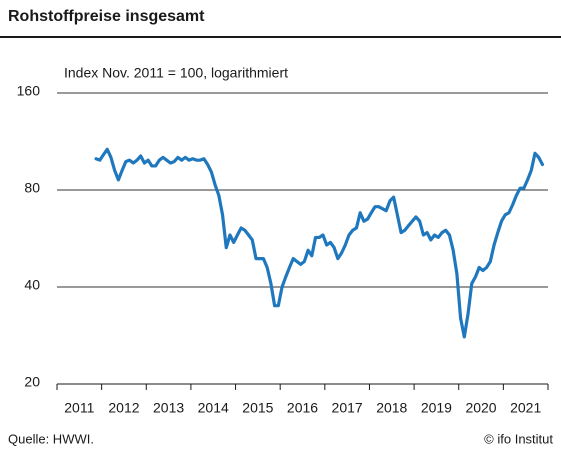 The height and width of the screenshot is (450, 561). What do you see at coordinates (347, 408) in the screenshot?
I see `x-tick-label: 2017` at bounding box center [347, 408].